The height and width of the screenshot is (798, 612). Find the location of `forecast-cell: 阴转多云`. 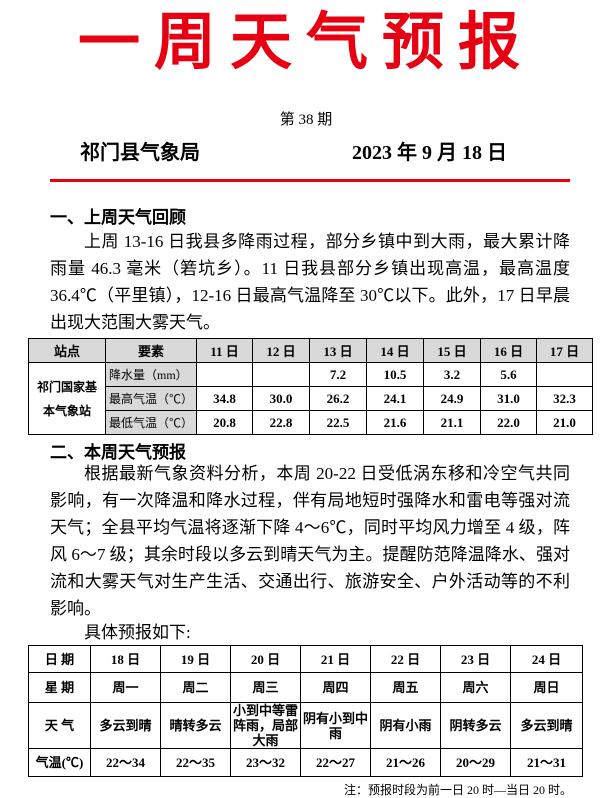

forecast-cell: 阴转多云 is located at coordinates (475, 725).